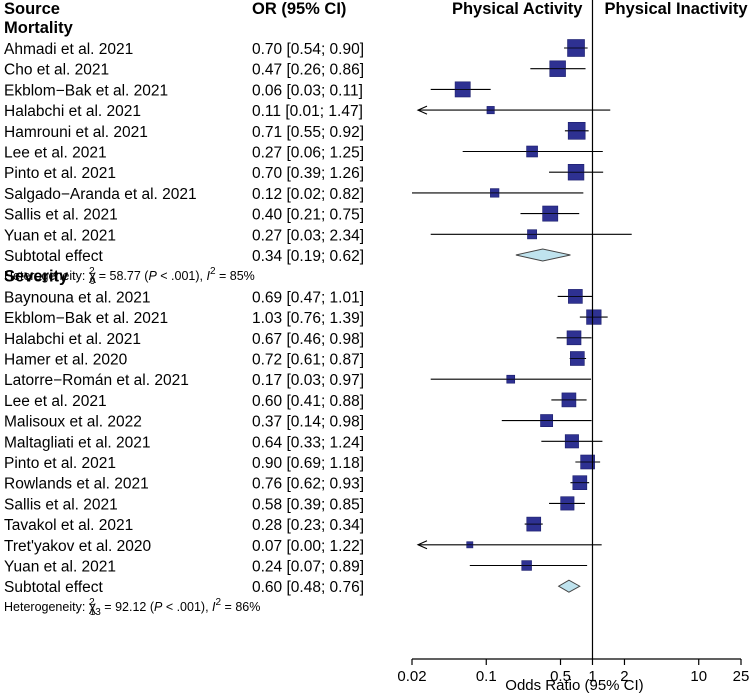 The width and height of the screenshot is (754, 695). What do you see at coordinates (560, 676) in the screenshot?
I see `x-tick-label: 0.5` at bounding box center [560, 676].